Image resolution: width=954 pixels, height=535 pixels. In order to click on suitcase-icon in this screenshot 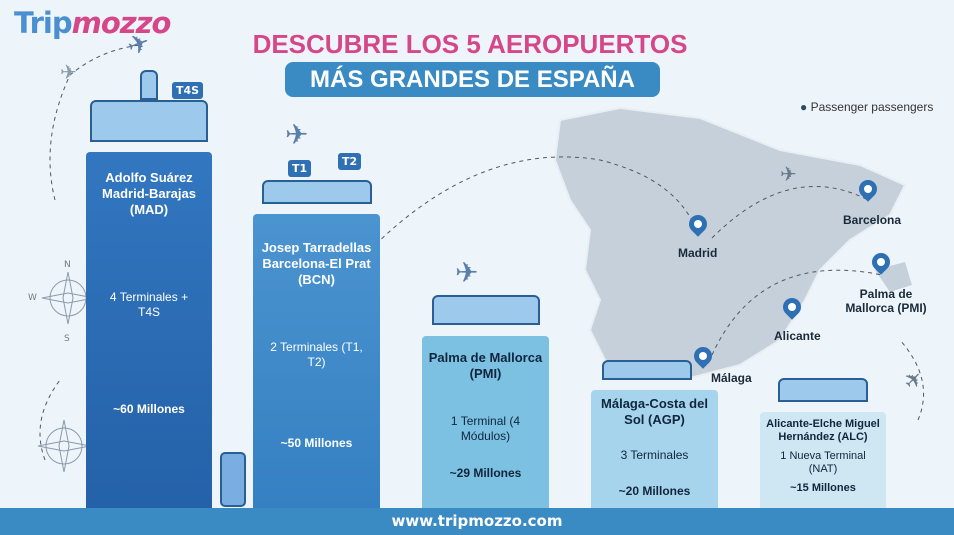, I will do `click(233, 479)`.